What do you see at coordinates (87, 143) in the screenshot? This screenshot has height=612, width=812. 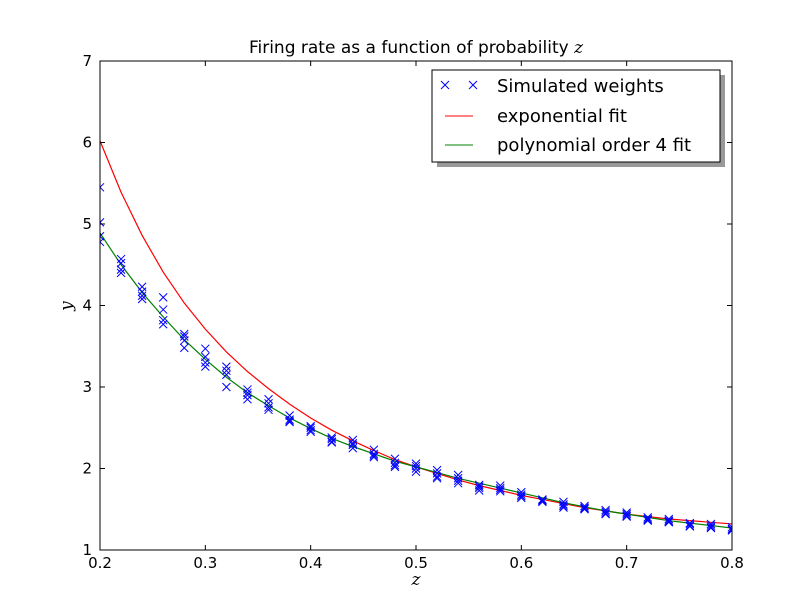 I see `y-tick-label: 6` at bounding box center [87, 143].